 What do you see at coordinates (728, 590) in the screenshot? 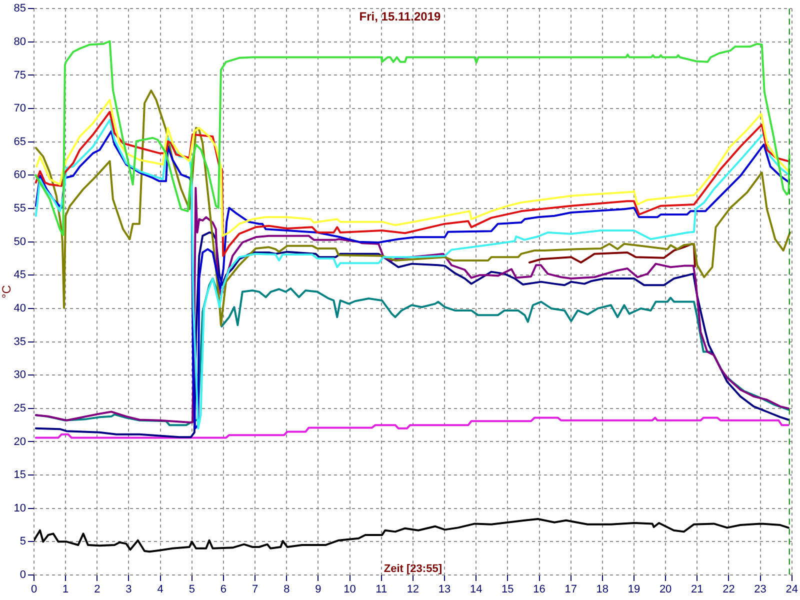
I see `x-tick-label: 22` at bounding box center [728, 590].